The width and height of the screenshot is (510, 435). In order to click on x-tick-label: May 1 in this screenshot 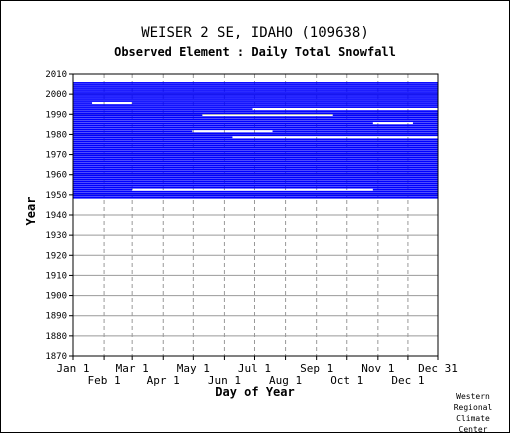, I will do `click(193, 368)`.